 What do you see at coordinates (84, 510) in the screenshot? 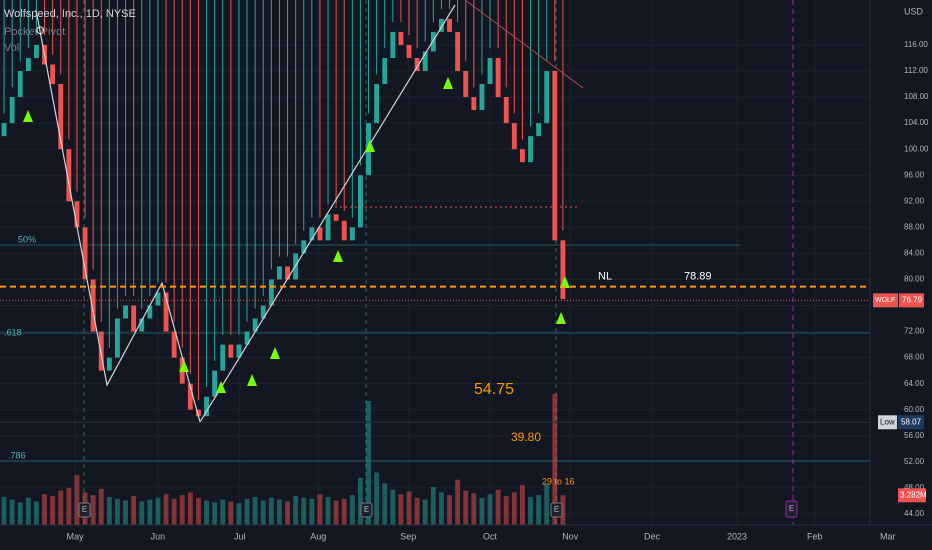
I see `earnings-marker` at bounding box center [84, 510].